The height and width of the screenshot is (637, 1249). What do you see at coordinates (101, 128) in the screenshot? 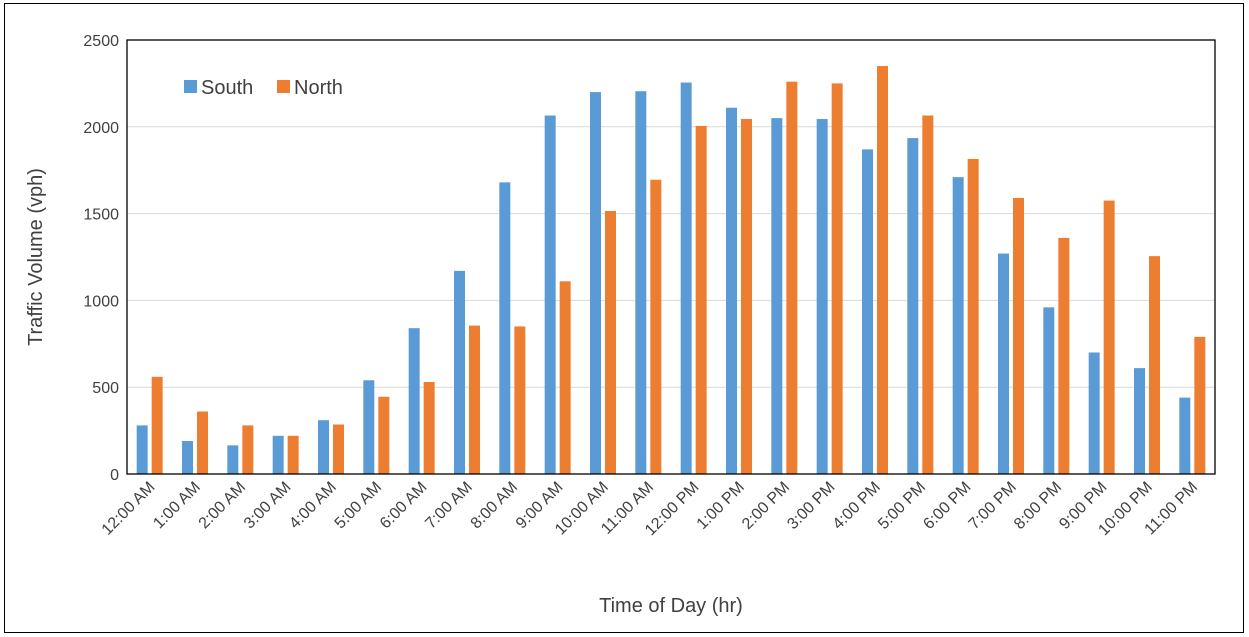
I see `y-tick-label: 2000` at bounding box center [101, 128].